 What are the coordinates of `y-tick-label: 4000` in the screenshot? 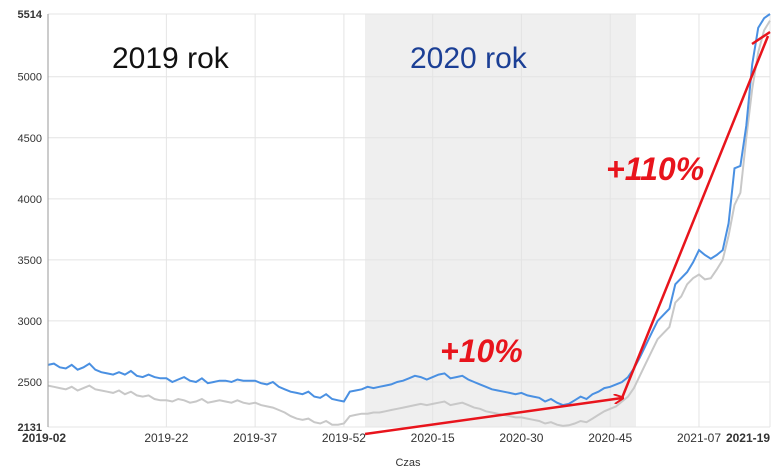 It's located at (30, 200).